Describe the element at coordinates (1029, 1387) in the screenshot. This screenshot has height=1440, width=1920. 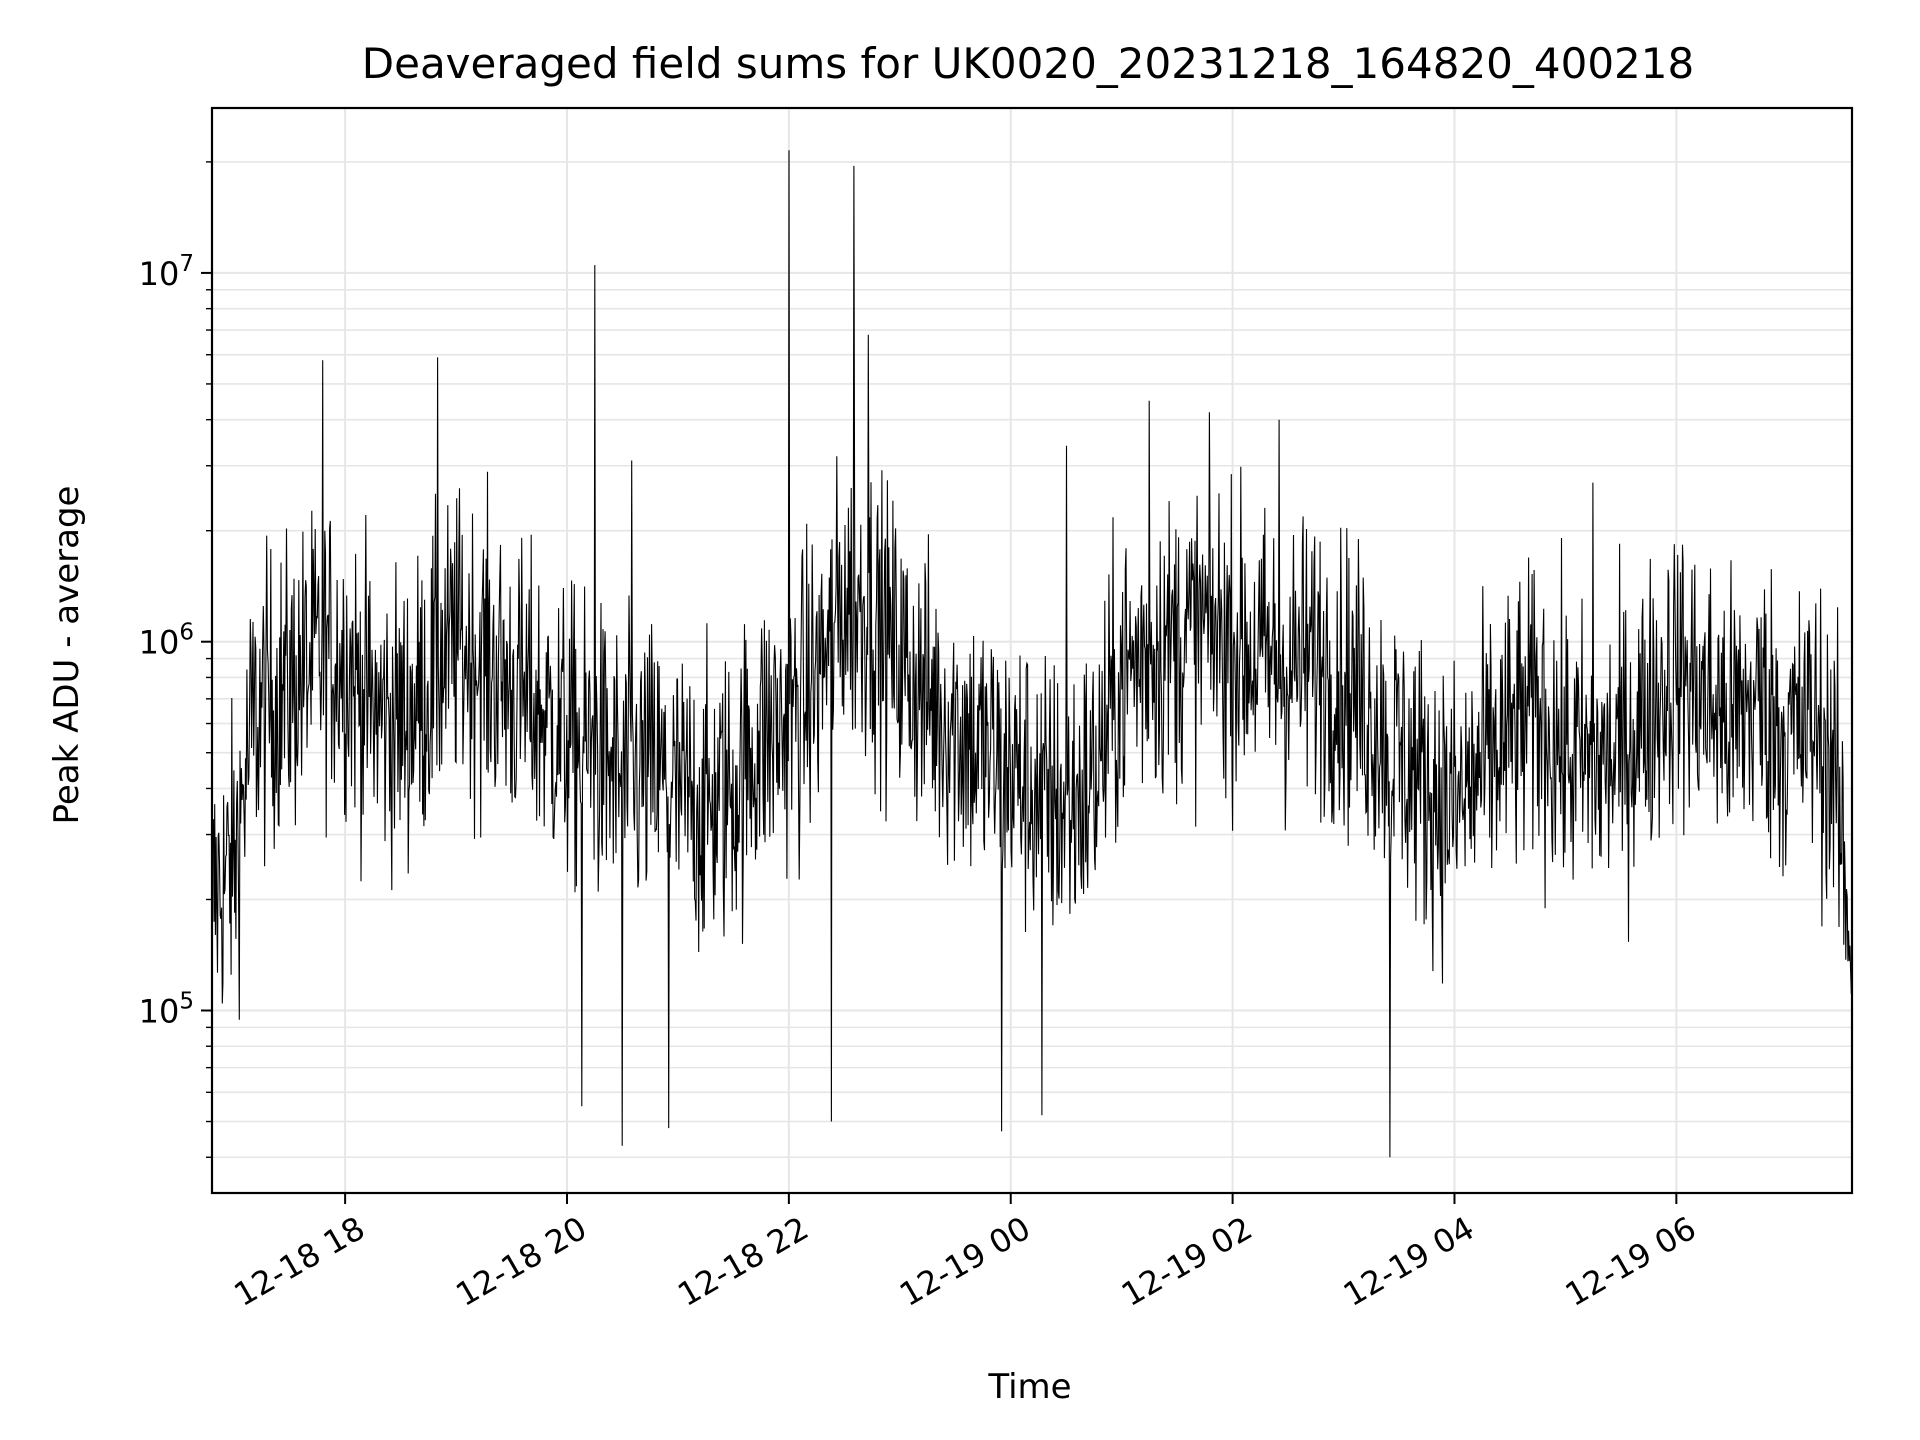
I see `x-axis-label: Time` at that location.